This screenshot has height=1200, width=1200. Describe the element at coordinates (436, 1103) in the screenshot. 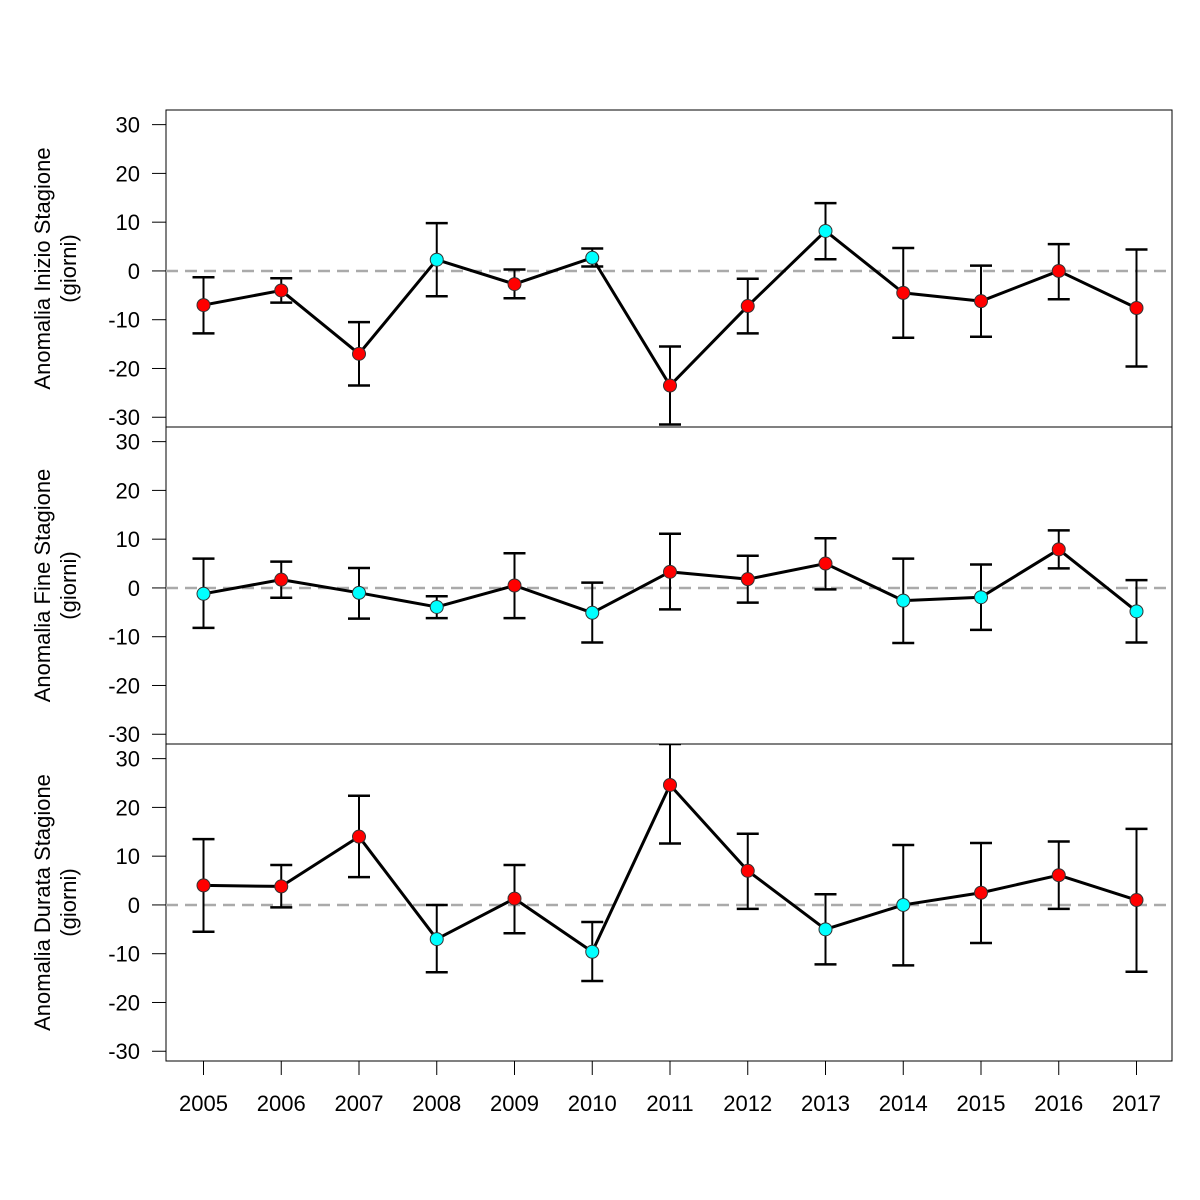

I see `x-tick-label: 2008` at that location.